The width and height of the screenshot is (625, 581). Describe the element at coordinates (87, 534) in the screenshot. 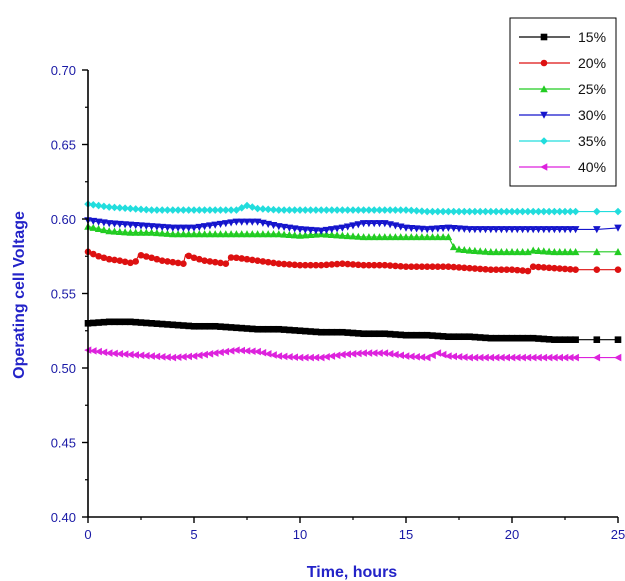

I see `x-tick-label: 0` at that location.